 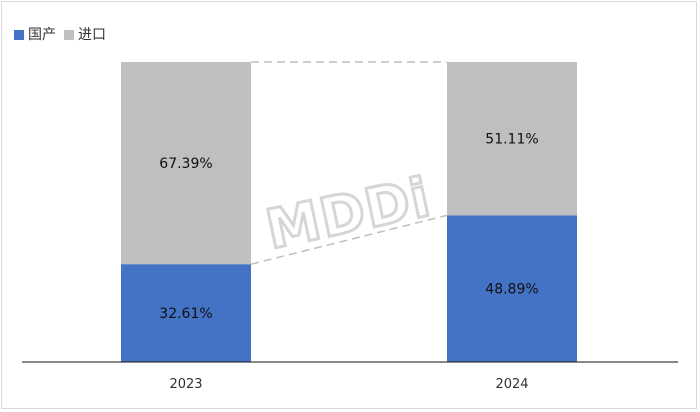 What do you see at coordinates (42, 35) in the screenshot?
I see `legend-label-domestic: 国产` at bounding box center [42, 35].